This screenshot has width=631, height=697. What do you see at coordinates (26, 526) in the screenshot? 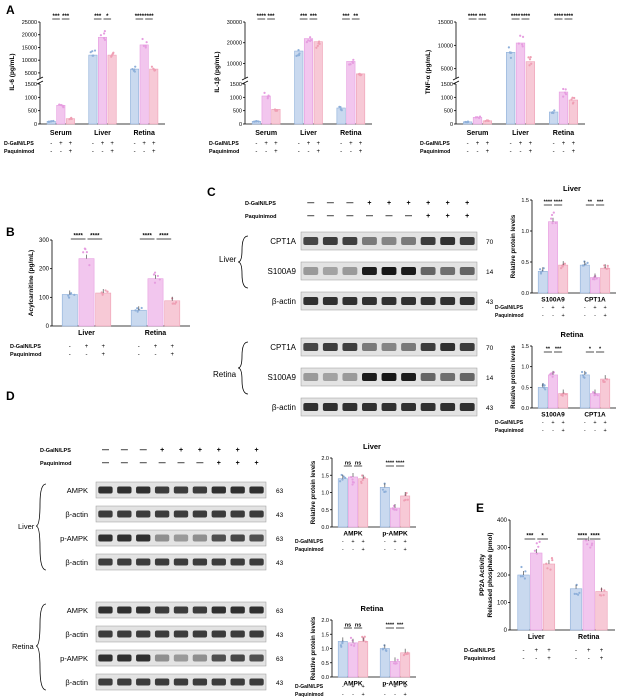
I see `tissue-label-liver: Liver` at bounding box center [26, 526].